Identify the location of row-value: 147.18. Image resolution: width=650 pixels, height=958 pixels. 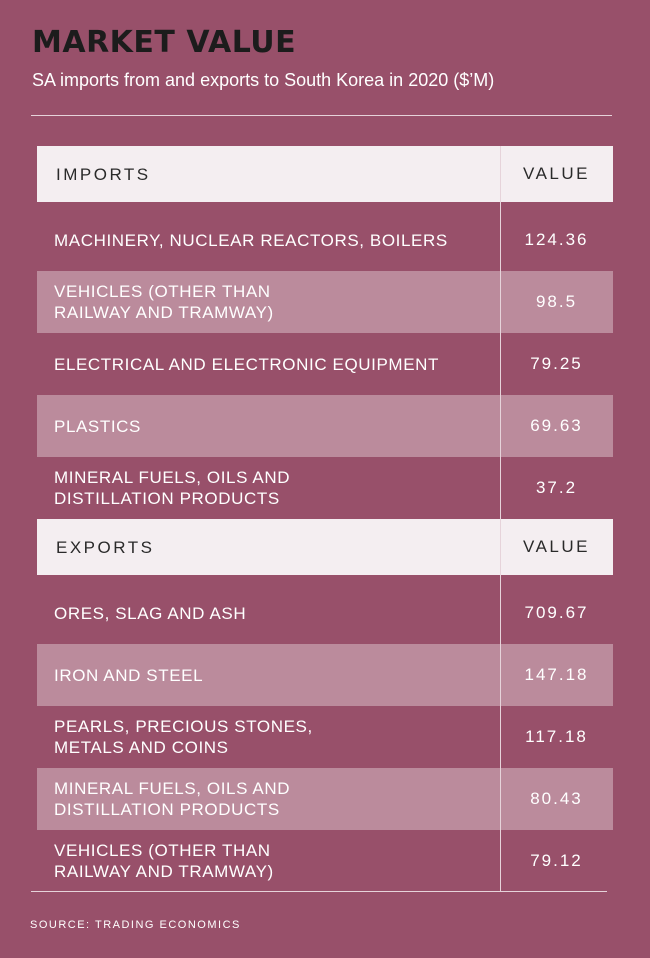
(556, 674).